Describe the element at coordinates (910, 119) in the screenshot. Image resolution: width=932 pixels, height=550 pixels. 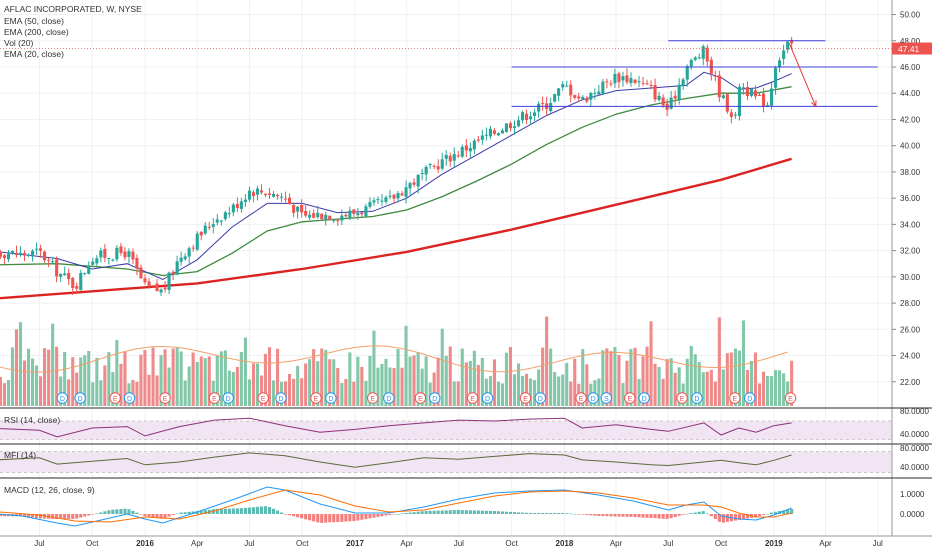
I see `y-tick-label: 42.00` at that location.